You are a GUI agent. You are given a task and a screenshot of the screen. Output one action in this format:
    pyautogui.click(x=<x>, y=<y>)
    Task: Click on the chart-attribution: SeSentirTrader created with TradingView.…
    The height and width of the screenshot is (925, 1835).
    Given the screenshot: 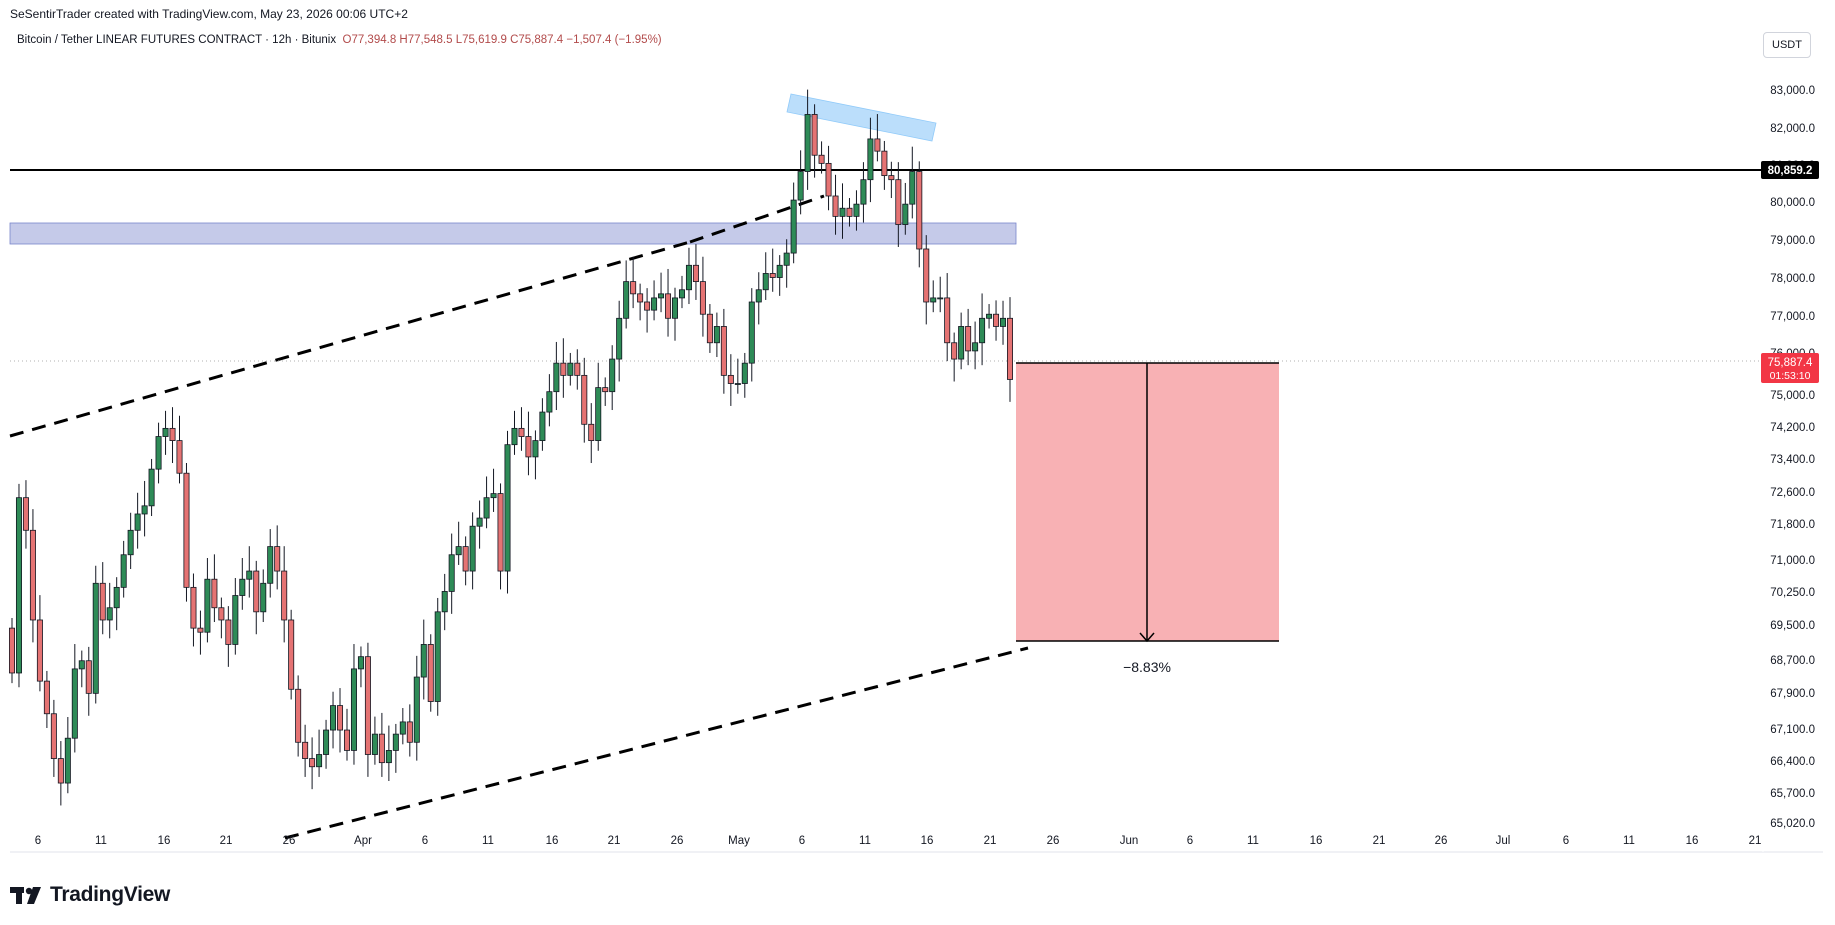 What is the action you would take?
    pyautogui.click(x=209, y=14)
    